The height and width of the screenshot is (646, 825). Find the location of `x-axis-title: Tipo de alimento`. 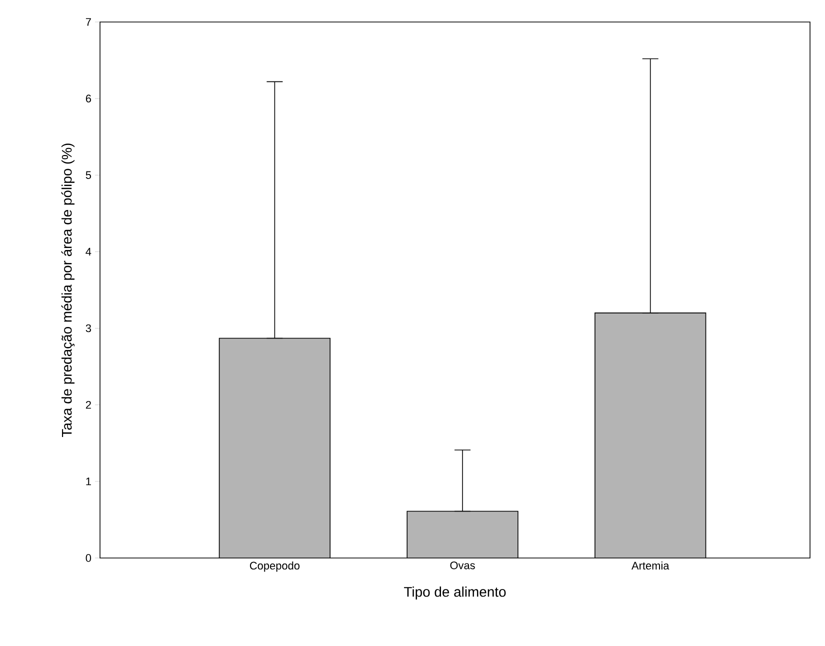

x-axis-title: Tipo de alimento is located at coordinates (455, 593).